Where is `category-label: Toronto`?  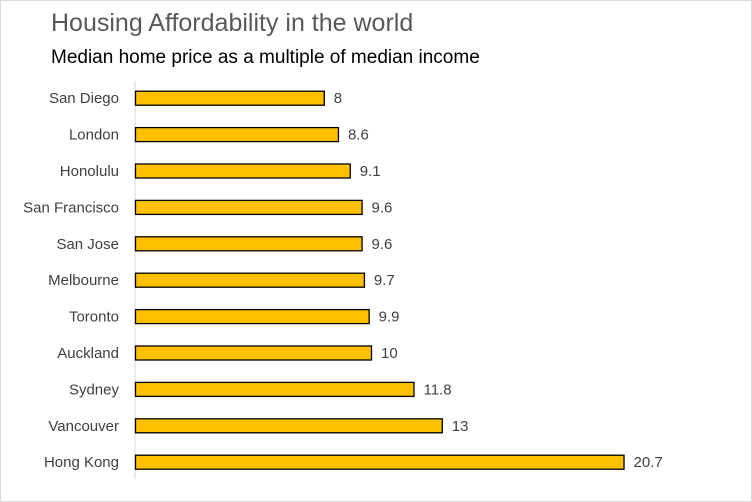
category-label: Toronto is located at coordinates (94, 317).